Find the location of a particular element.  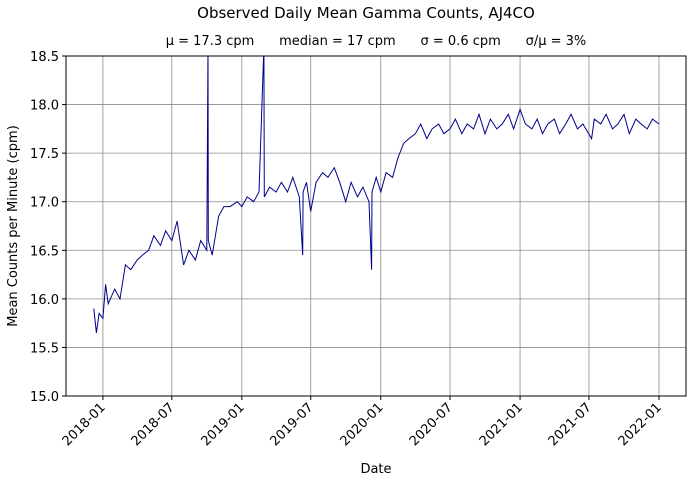

chart-title: Observed Daily Mean Gamma Counts, AJ4CO is located at coordinates (366, 13).